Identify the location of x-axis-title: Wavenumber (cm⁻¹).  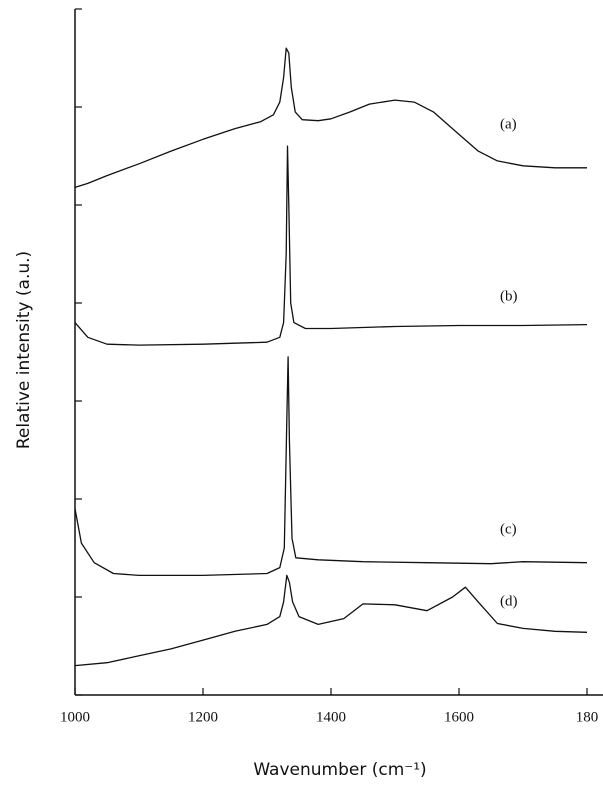
(339, 770).